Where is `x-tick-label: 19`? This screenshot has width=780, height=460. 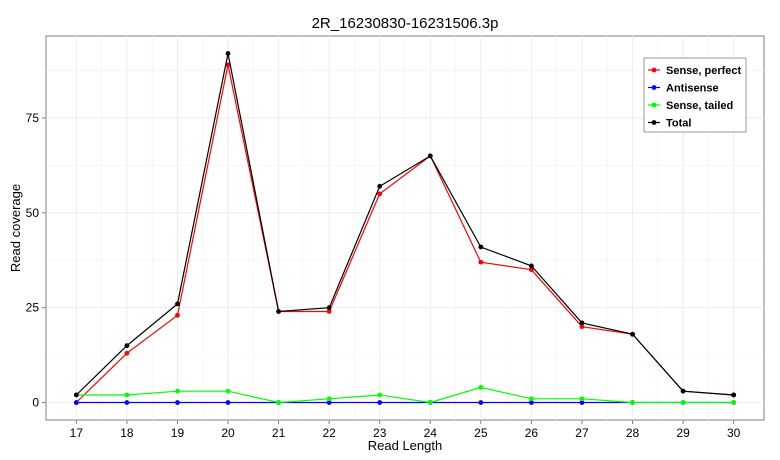
x-tick-label: 19 is located at coordinates (178, 433).